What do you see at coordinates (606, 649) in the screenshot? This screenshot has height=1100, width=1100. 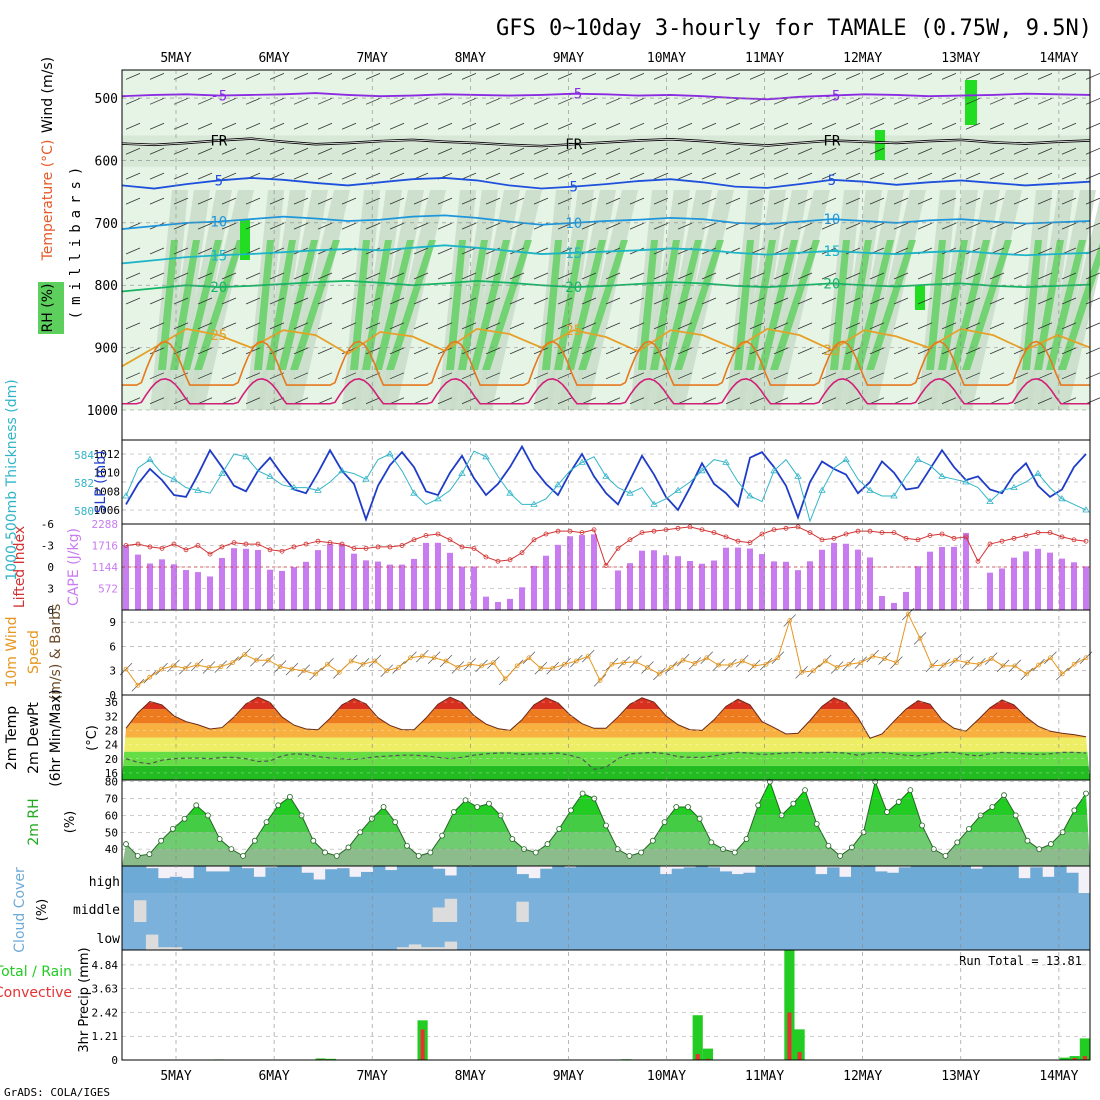 I see `wind-speed-line` at bounding box center [606, 649].